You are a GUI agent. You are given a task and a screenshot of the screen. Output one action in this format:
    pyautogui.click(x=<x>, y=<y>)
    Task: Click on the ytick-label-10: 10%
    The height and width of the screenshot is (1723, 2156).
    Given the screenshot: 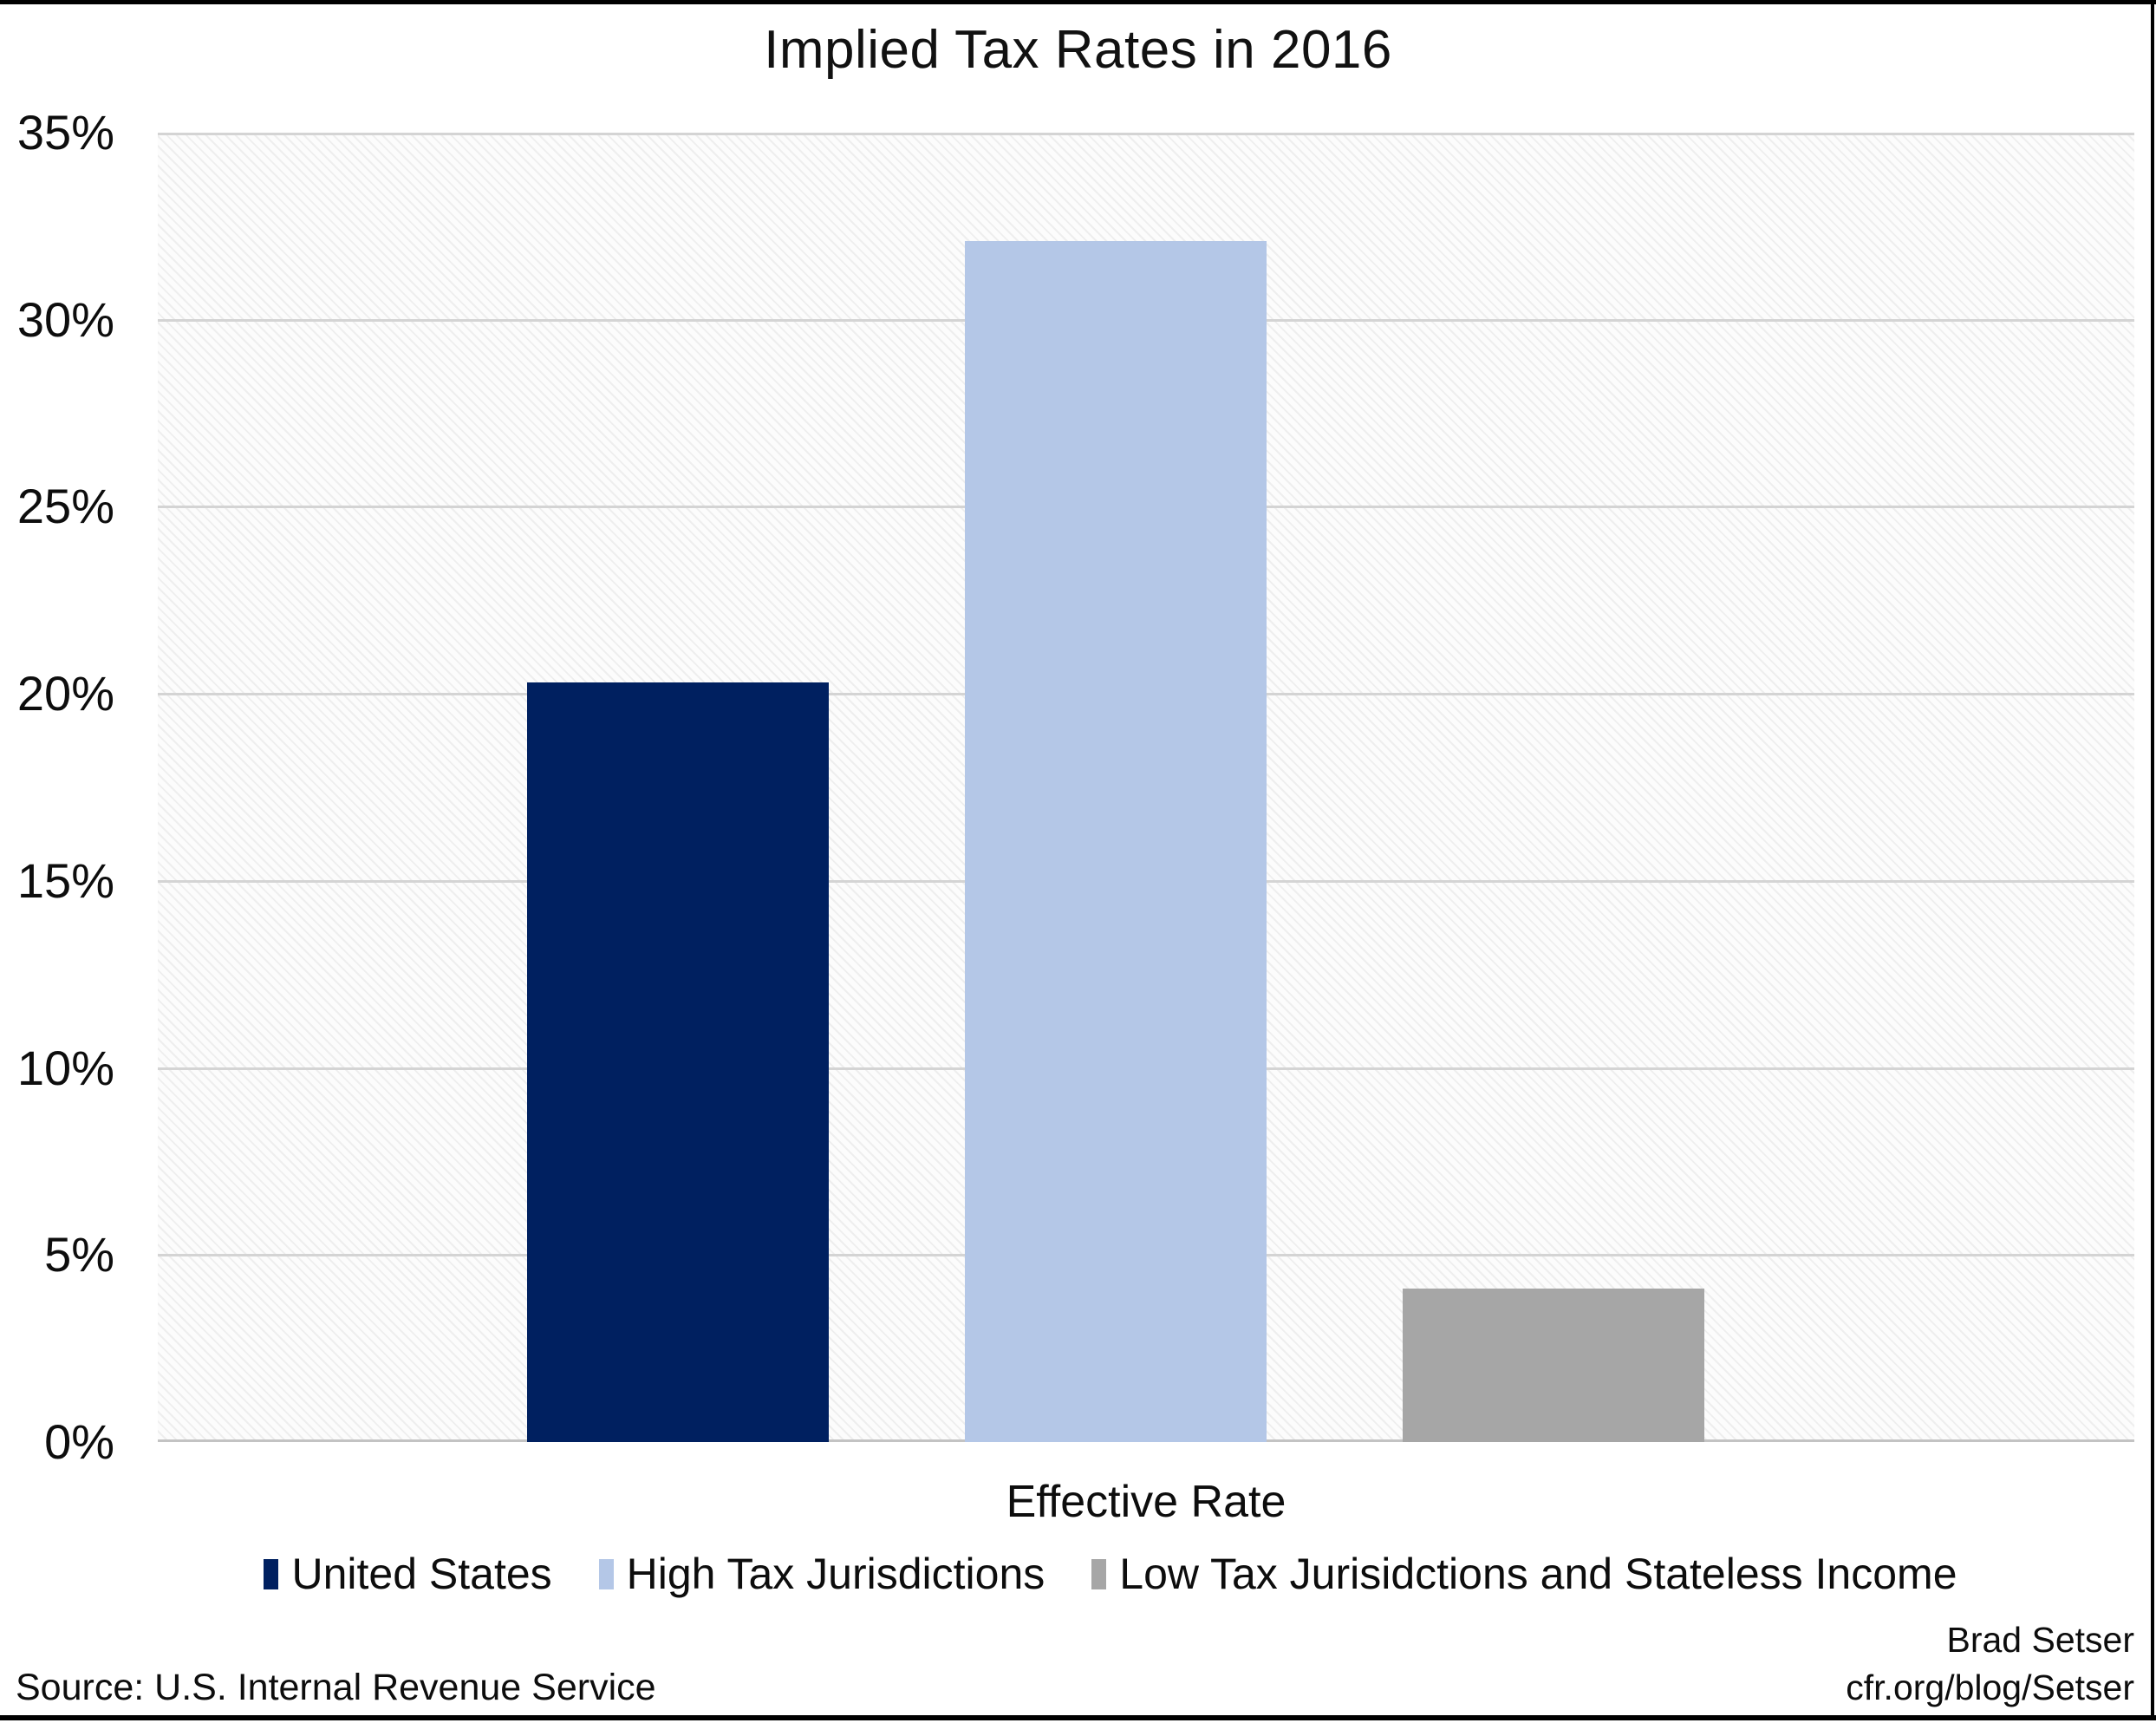 What is the action you would take?
    pyautogui.click(x=65, y=1068)
    